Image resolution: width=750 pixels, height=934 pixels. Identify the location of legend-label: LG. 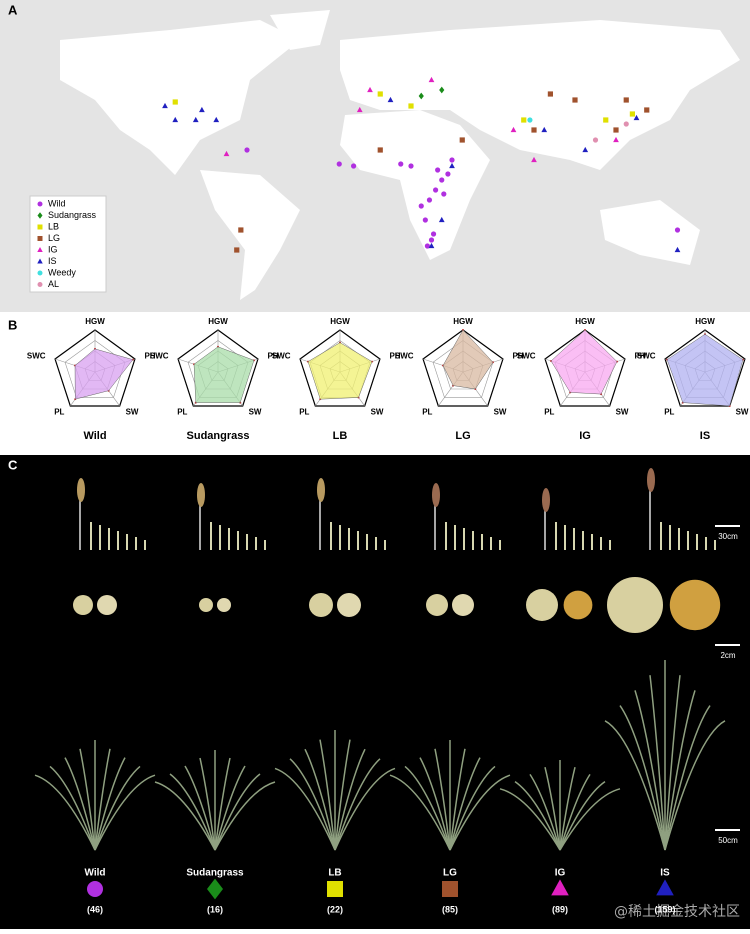
(54, 238).